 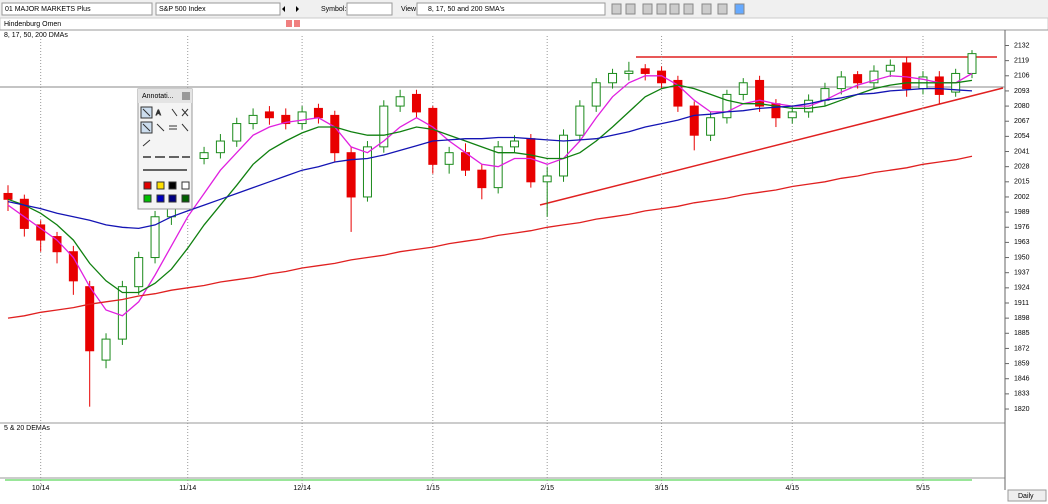 I want to click on y-tick-label: 2041, so click(x=1022, y=151).